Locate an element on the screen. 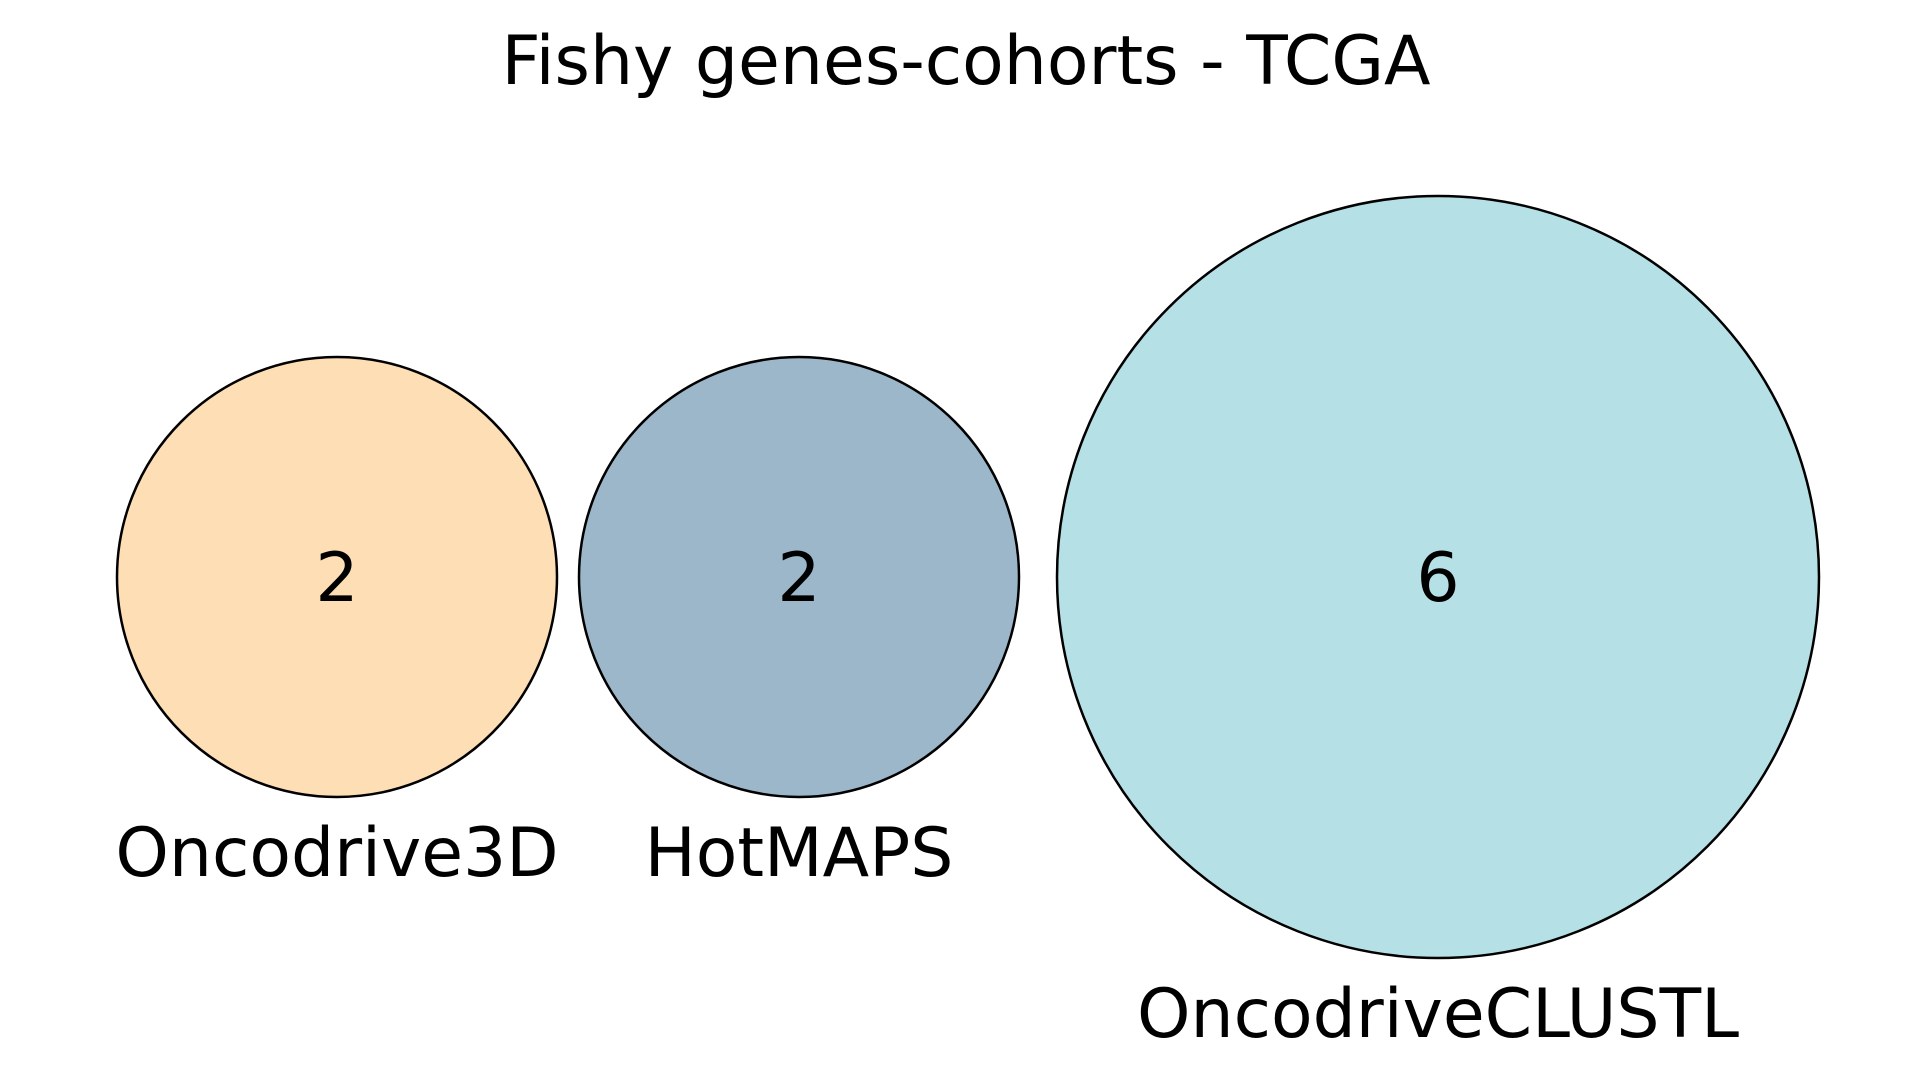  set-label-hotmaps: HotMAPS is located at coordinates (799, 853).